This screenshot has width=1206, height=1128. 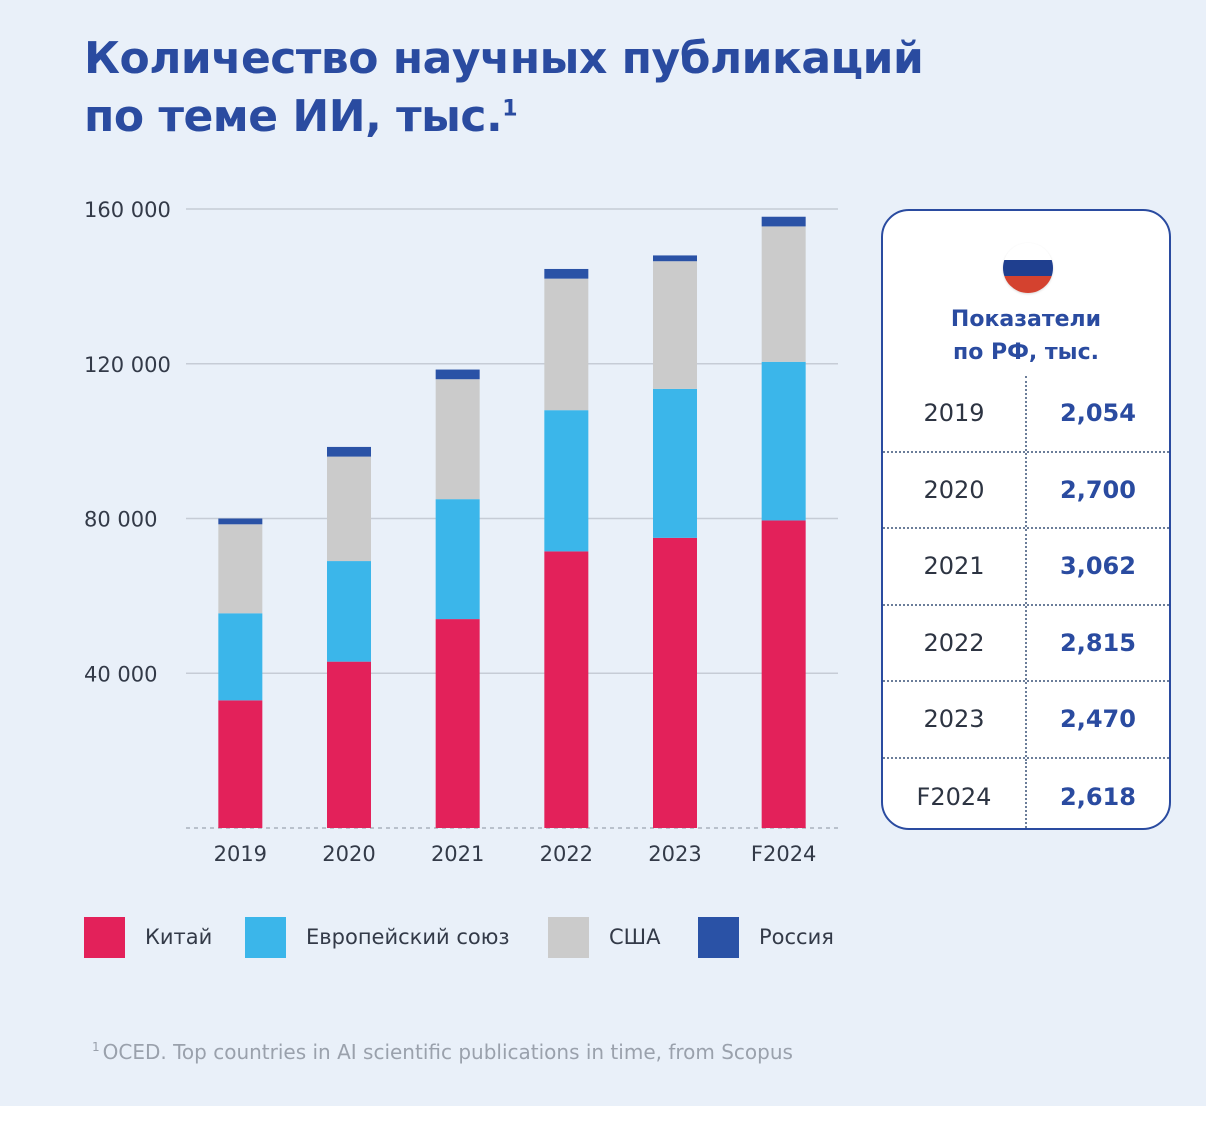 What do you see at coordinates (1098, 413) in the screenshot?
I see `table-value: 2,054` at bounding box center [1098, 413].